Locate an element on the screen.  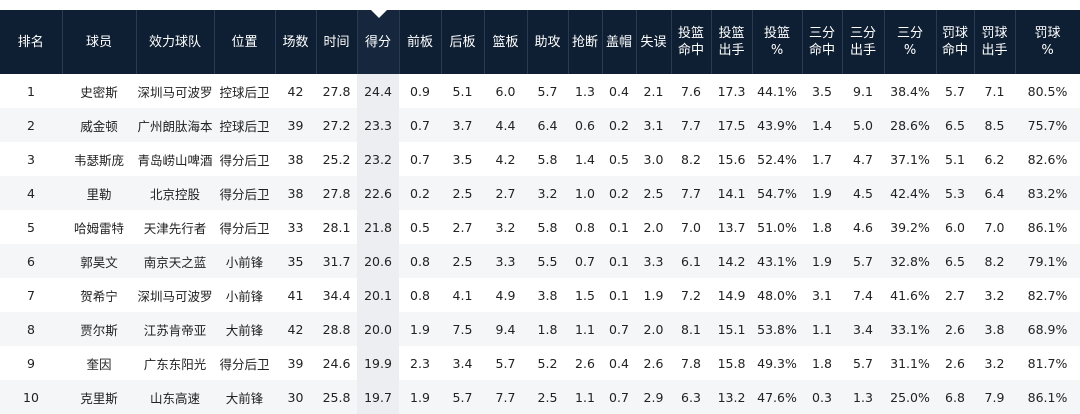
column-header: 球员 is located at coordinates (99, 42).